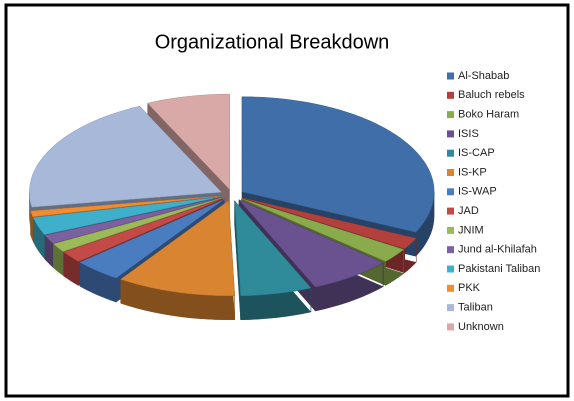 This screenshot has width=574, height=401. I want to click on legend-label: Pakistani Taliban, so click(499, 269).